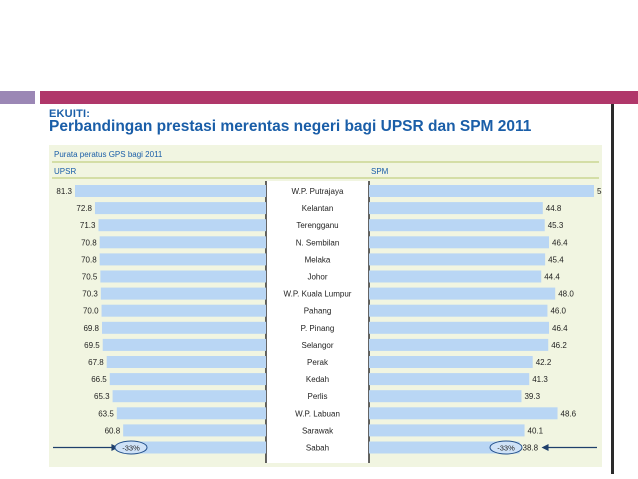 This screenshot has width=638, height=479. What do you see at coordinates (612, 289) in the screenshot?
I see `figure-border` at bounding box center [612, 289].